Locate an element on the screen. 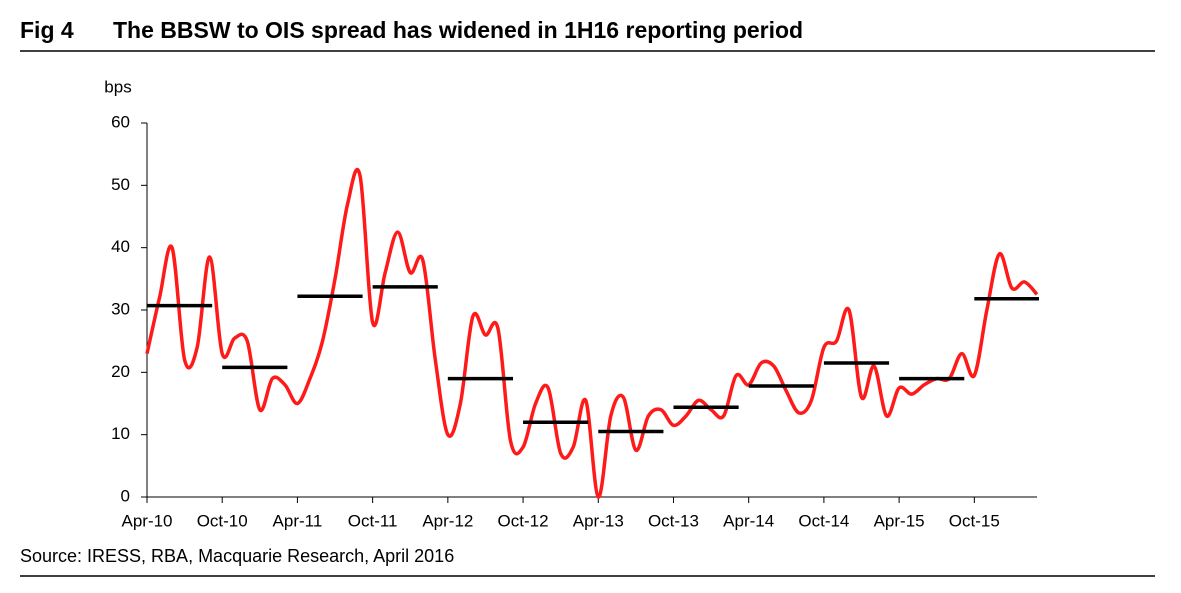 Image resolution: width=1181 pixels, height=593 pixels. x-tick-label: Oct-10 is located at coordinates (222, 520).